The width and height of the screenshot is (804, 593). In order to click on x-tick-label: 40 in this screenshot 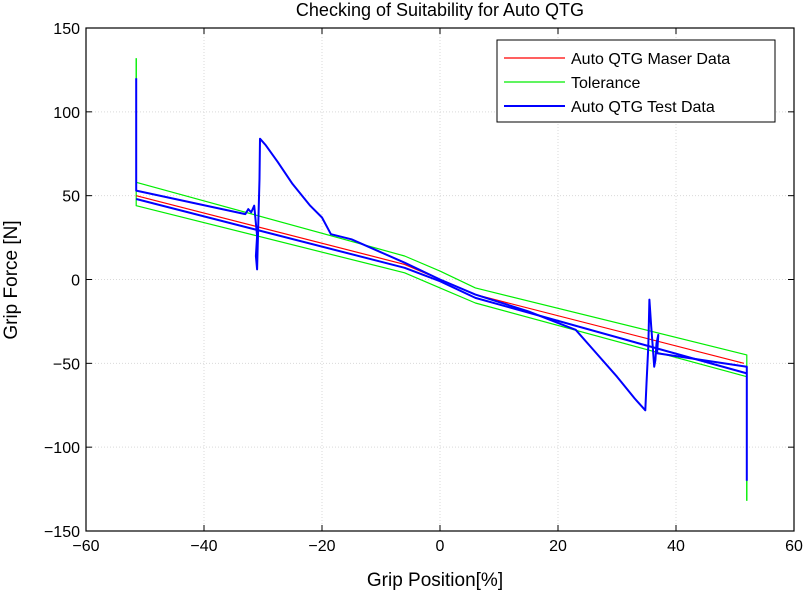, I will do `click(676, 546)`.